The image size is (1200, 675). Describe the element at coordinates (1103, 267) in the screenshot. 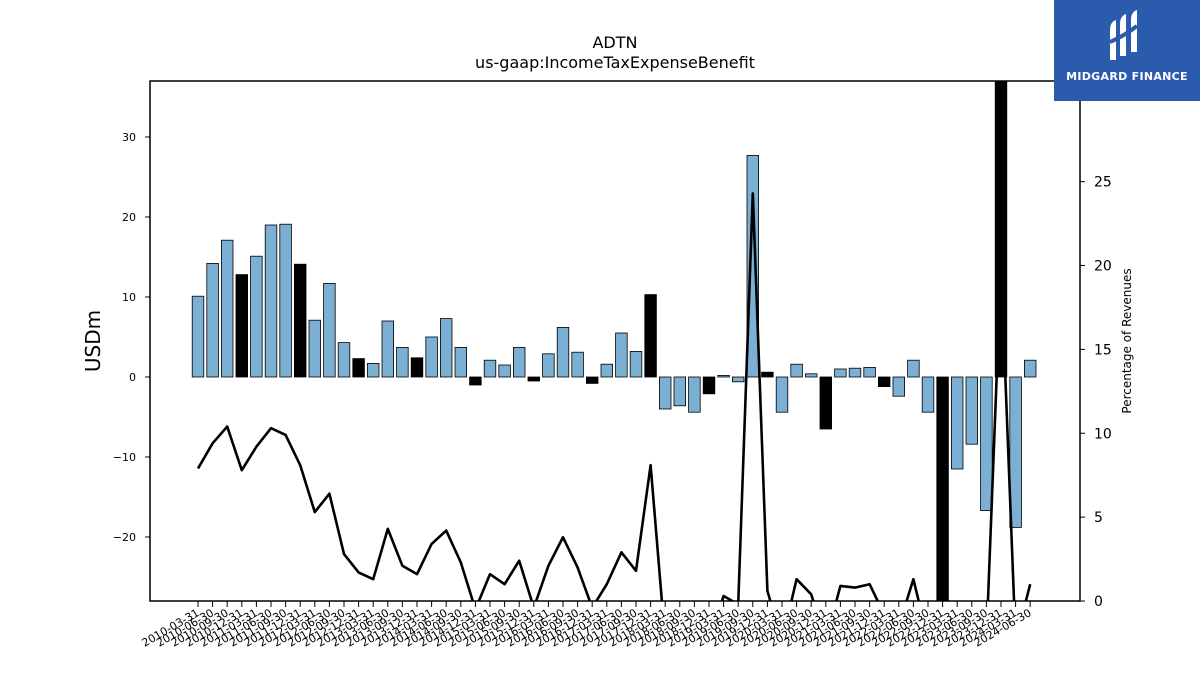

I see `y2-tick-label: 20` at that location.